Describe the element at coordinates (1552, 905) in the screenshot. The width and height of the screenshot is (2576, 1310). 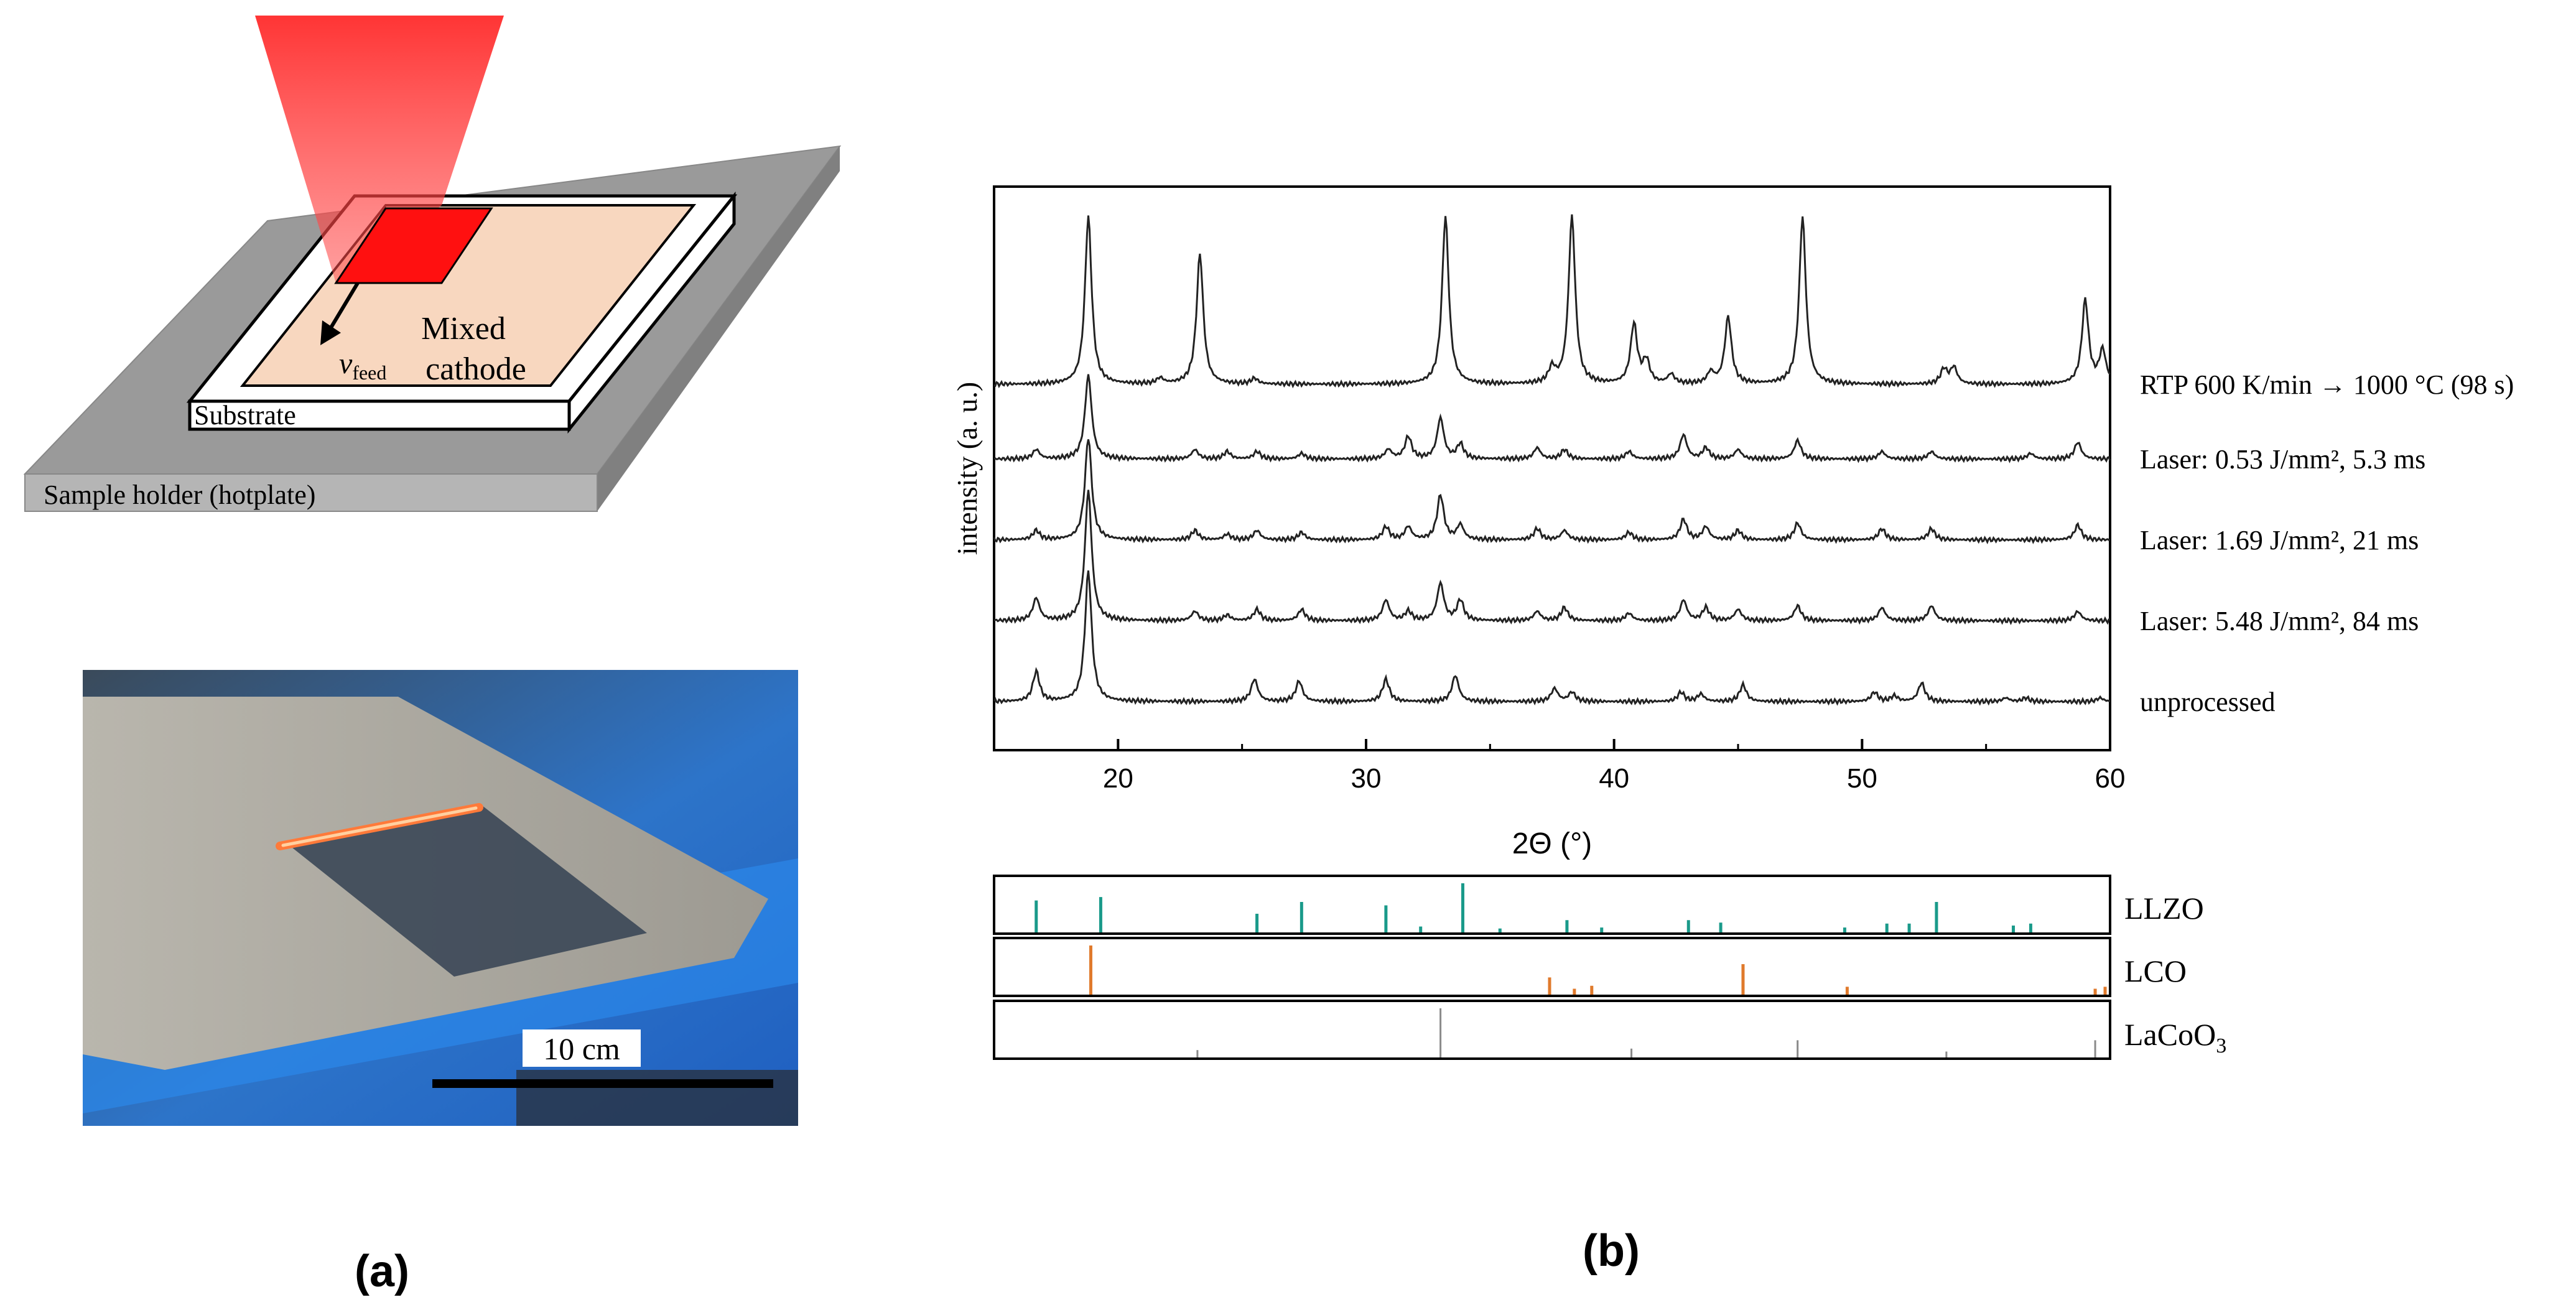
I see `ref-frame-llzo` at that location.